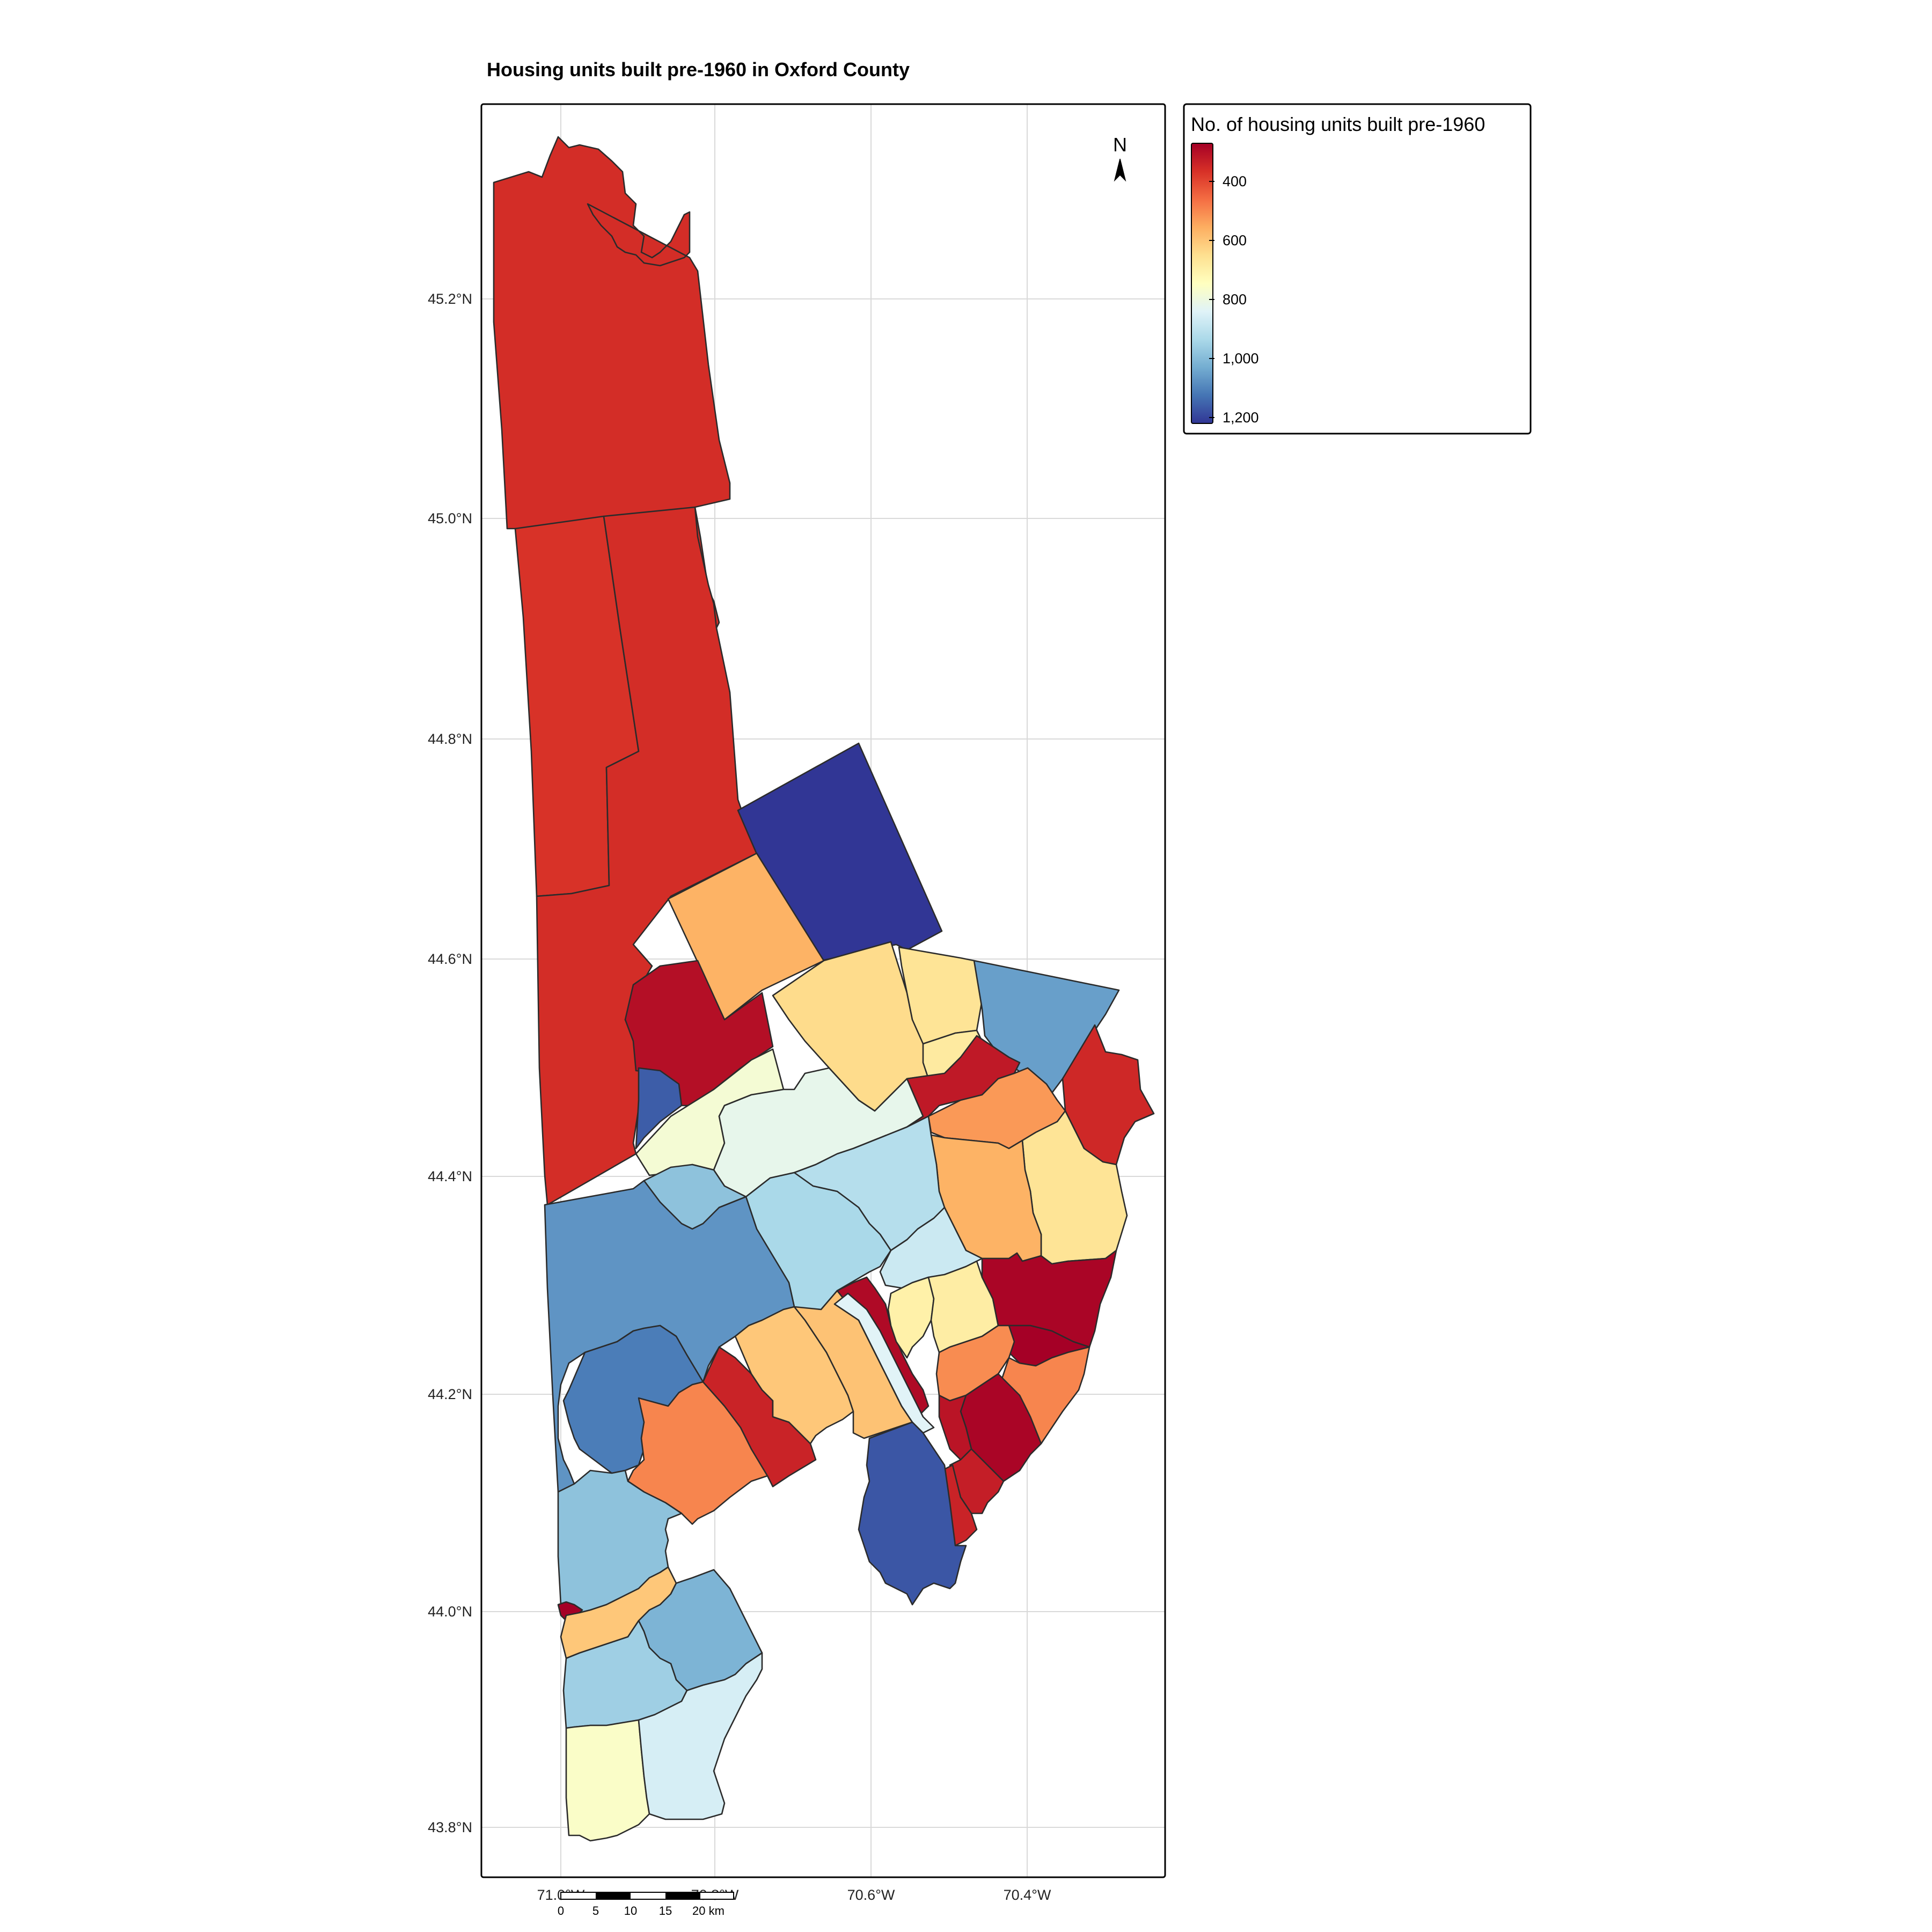 The width and height of the screenshot is (1932, 1932). Describe the element at coordinates (1235, 299) in the screenshot. I see `legend-tick-label: 800` at that location.